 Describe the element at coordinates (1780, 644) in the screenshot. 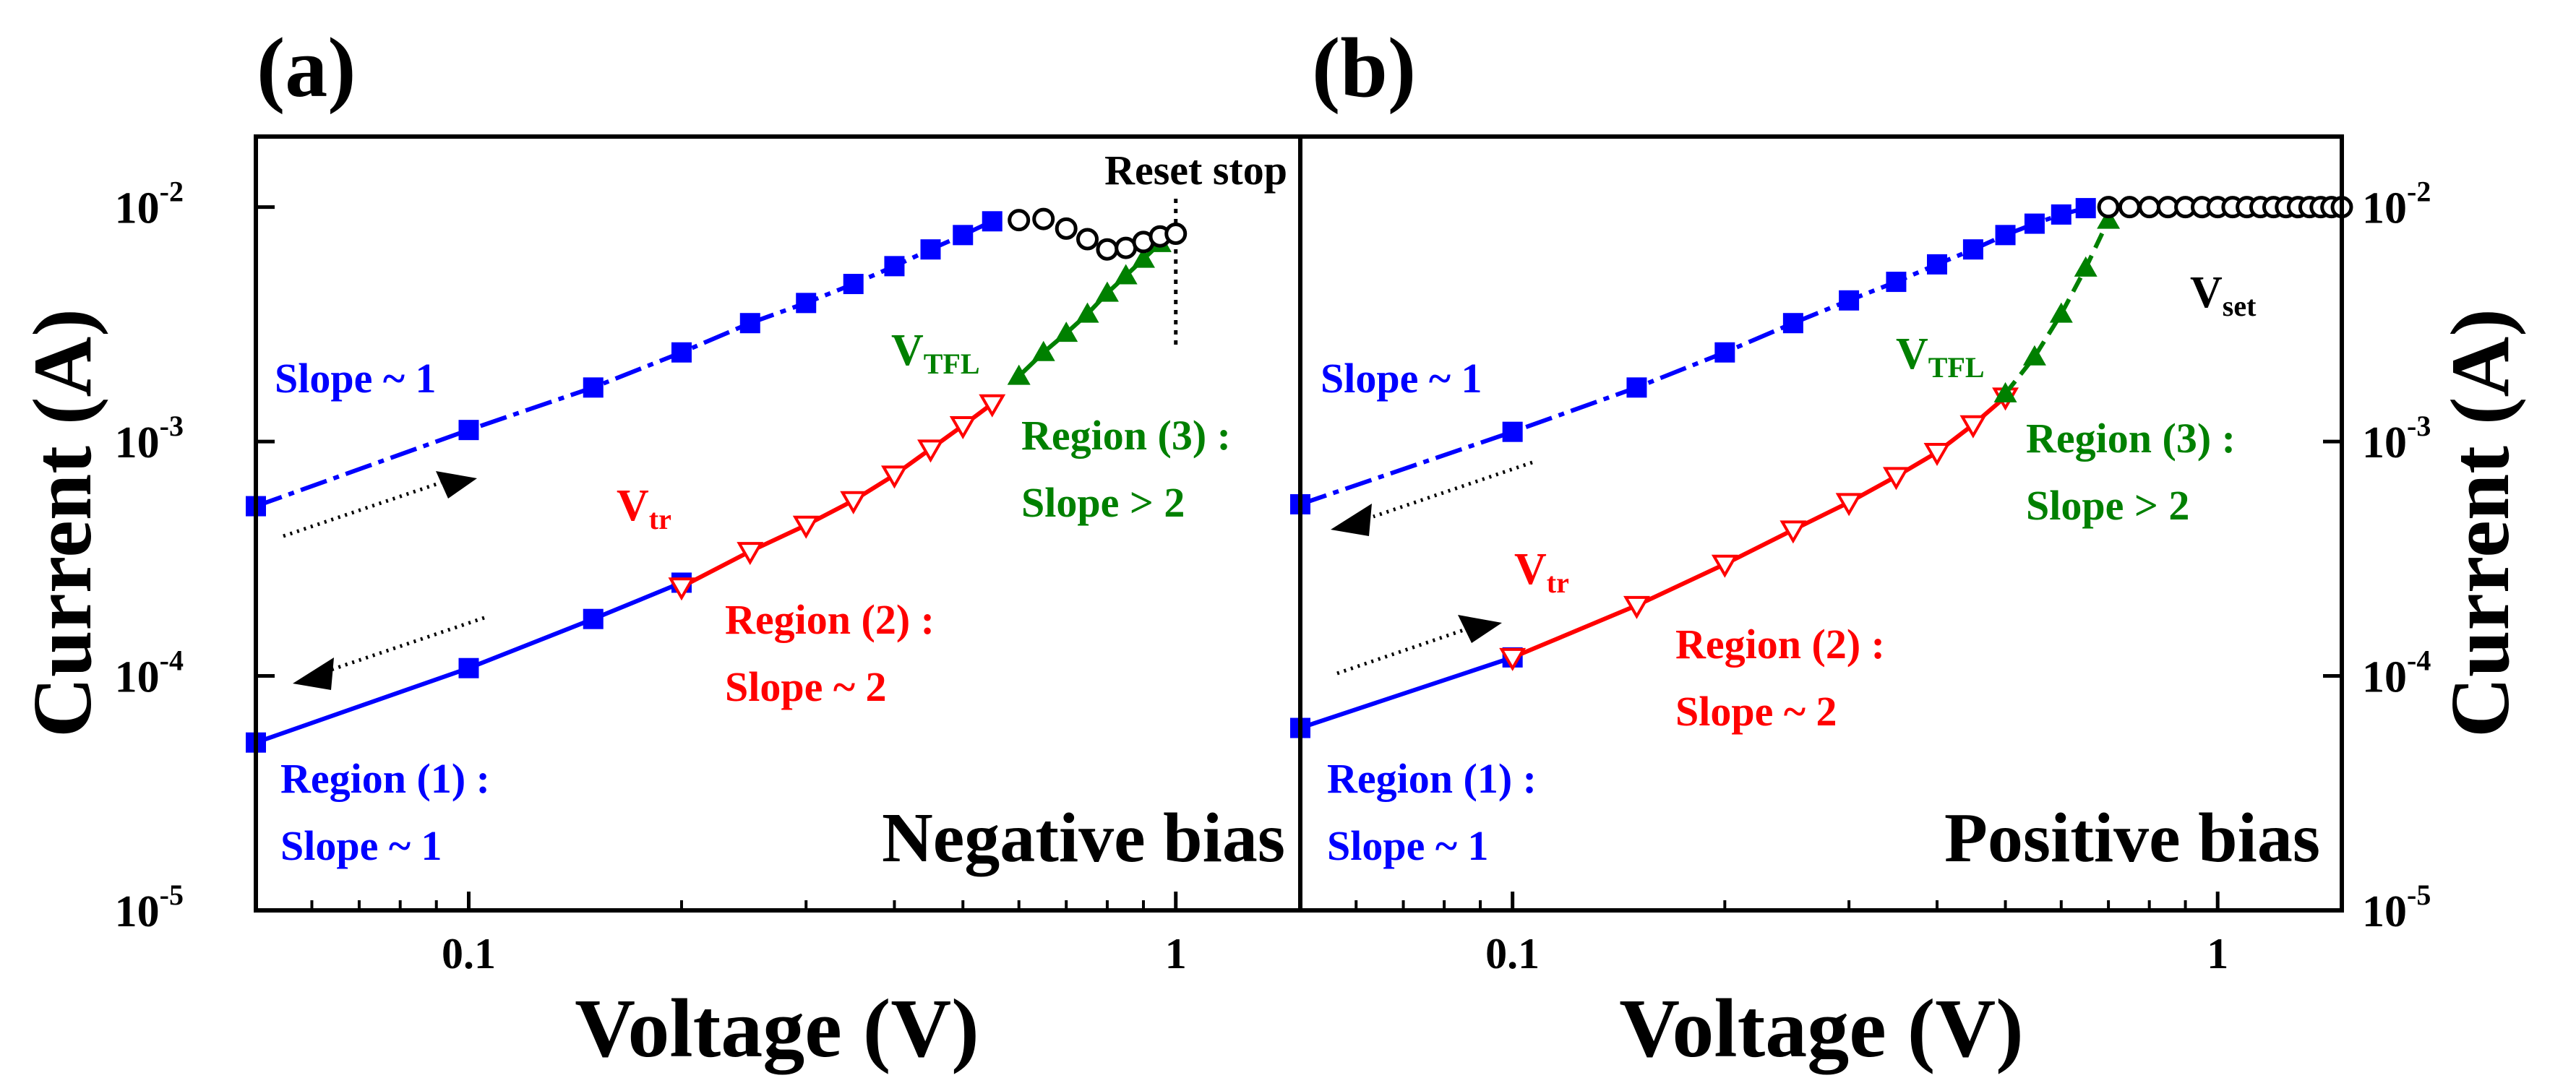

I see `panel-b-region2-line1: Region (2) :` at that location.